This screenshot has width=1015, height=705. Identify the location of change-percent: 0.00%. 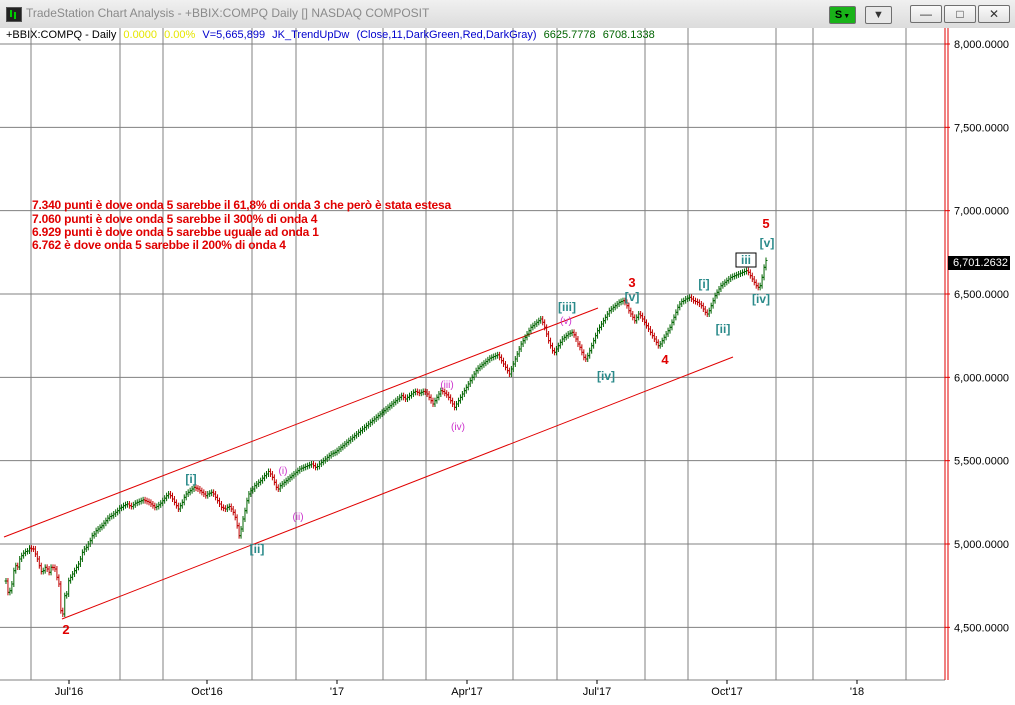
(180, 35).